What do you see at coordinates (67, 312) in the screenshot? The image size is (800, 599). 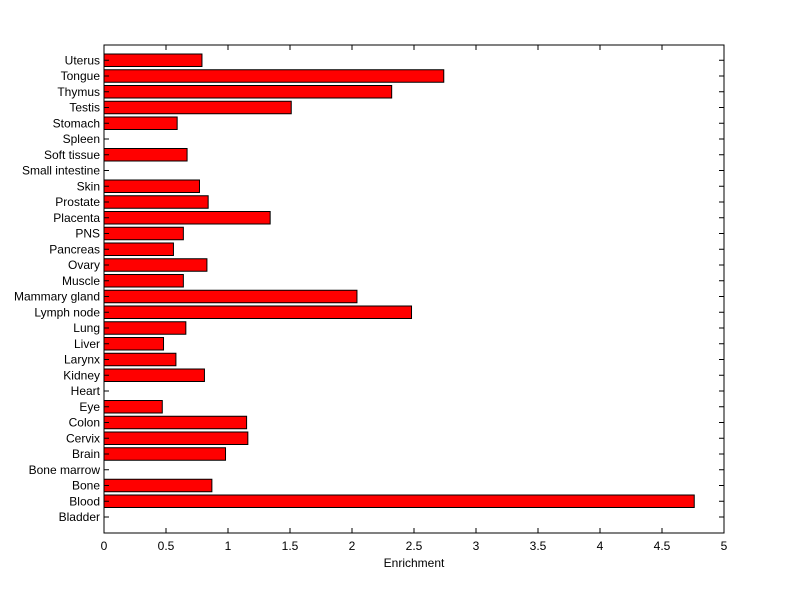 I see `y-tick-label-lymph-node: Lymph node` at bounding box center [67, 312].